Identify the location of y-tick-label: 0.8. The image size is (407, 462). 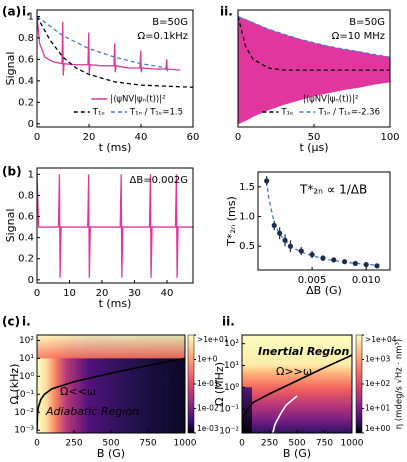
(26, 195).